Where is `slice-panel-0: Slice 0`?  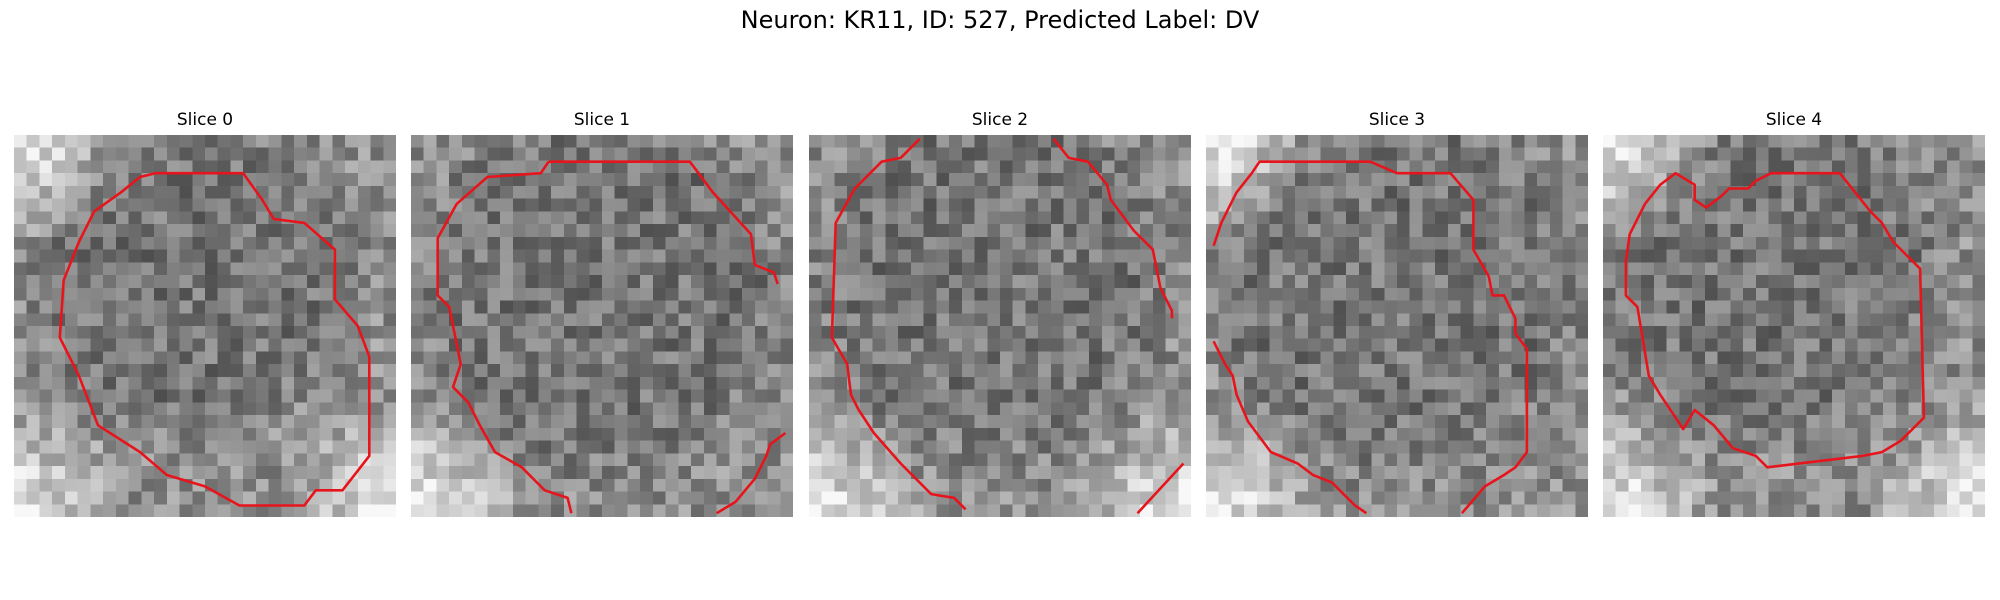
slice-panel-0: Slice 0 is located at coordinates (205, 312).